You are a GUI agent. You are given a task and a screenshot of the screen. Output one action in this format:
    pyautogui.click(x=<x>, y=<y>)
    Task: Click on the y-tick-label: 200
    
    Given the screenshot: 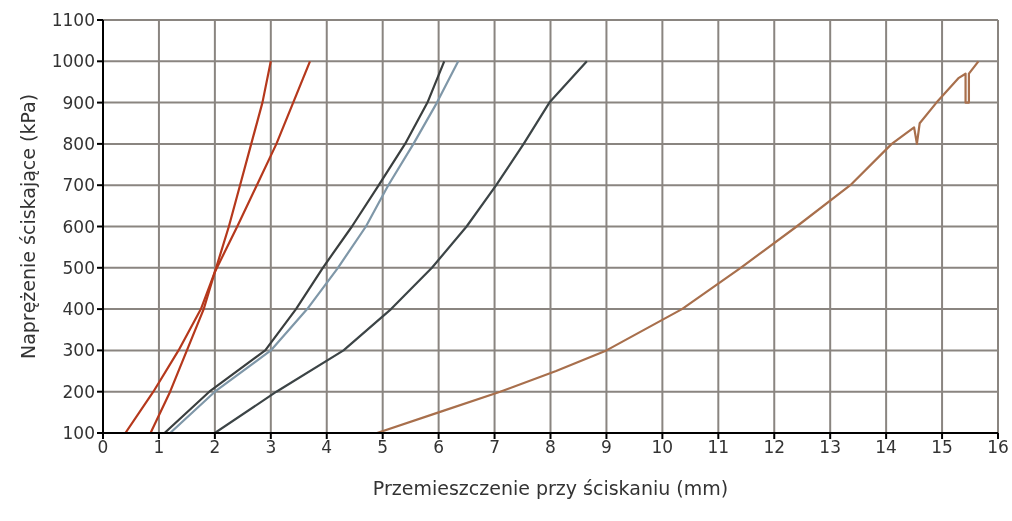 What is the action you would take?
    pyautogui.click(x=78, y=391)
    